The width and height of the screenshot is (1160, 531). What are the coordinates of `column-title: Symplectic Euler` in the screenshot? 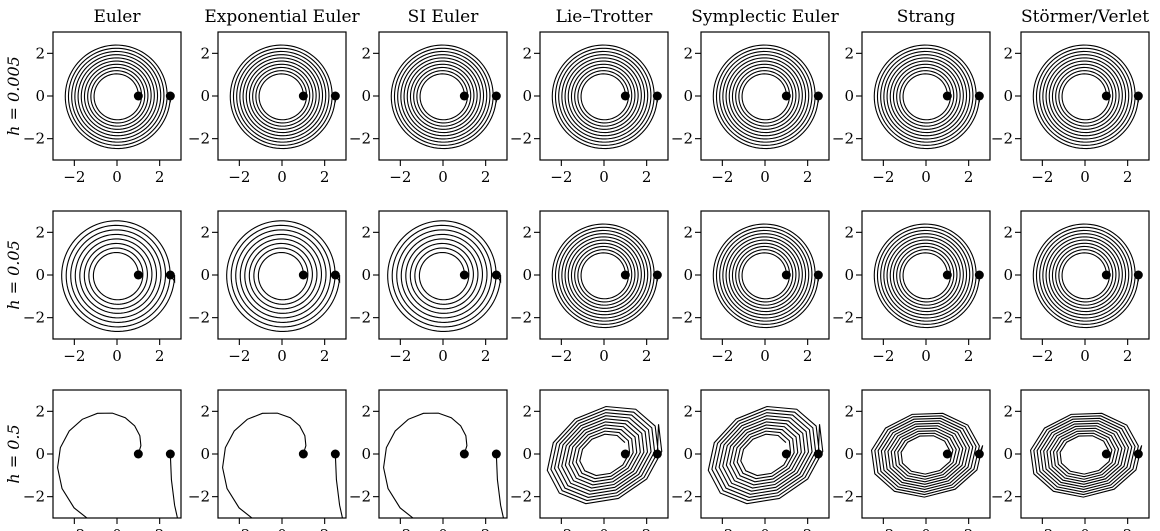 It's located at (765, 17).